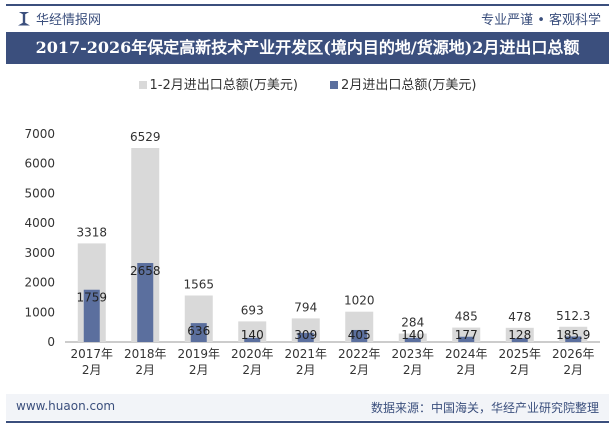 The height and width of the screenshot is (427, 615). Describe the element at coordinates (252, 354) in the screenshot. I see `x-tick-label: 2020年` at that location.